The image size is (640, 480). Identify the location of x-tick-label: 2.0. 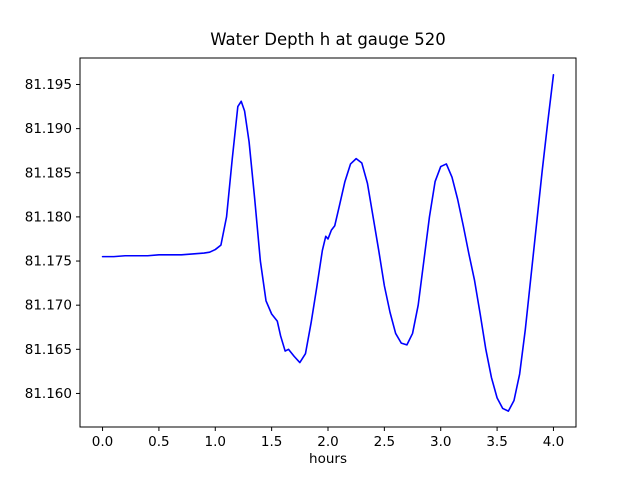
(327, 442).